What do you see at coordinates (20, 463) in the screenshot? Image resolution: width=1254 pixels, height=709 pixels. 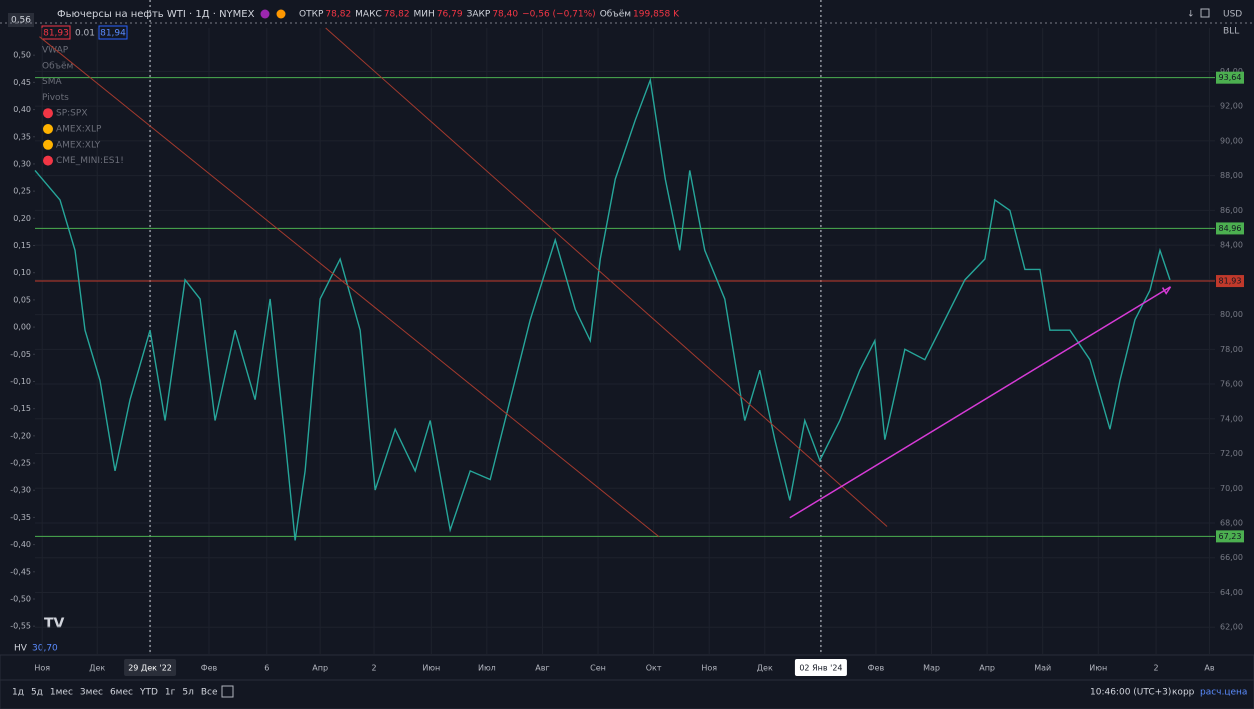 I see `y2-tick-label: -0,25` at bounding box center [20, 463].